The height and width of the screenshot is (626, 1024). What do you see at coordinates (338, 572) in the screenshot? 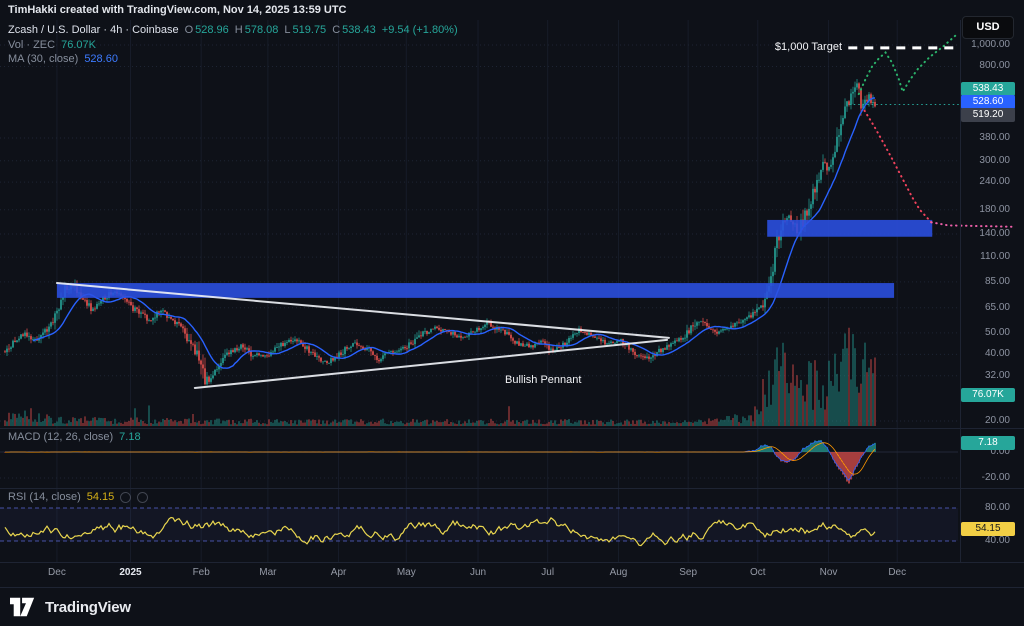
I see `time-axis-label: Apr` at bounding box center [338, 572].